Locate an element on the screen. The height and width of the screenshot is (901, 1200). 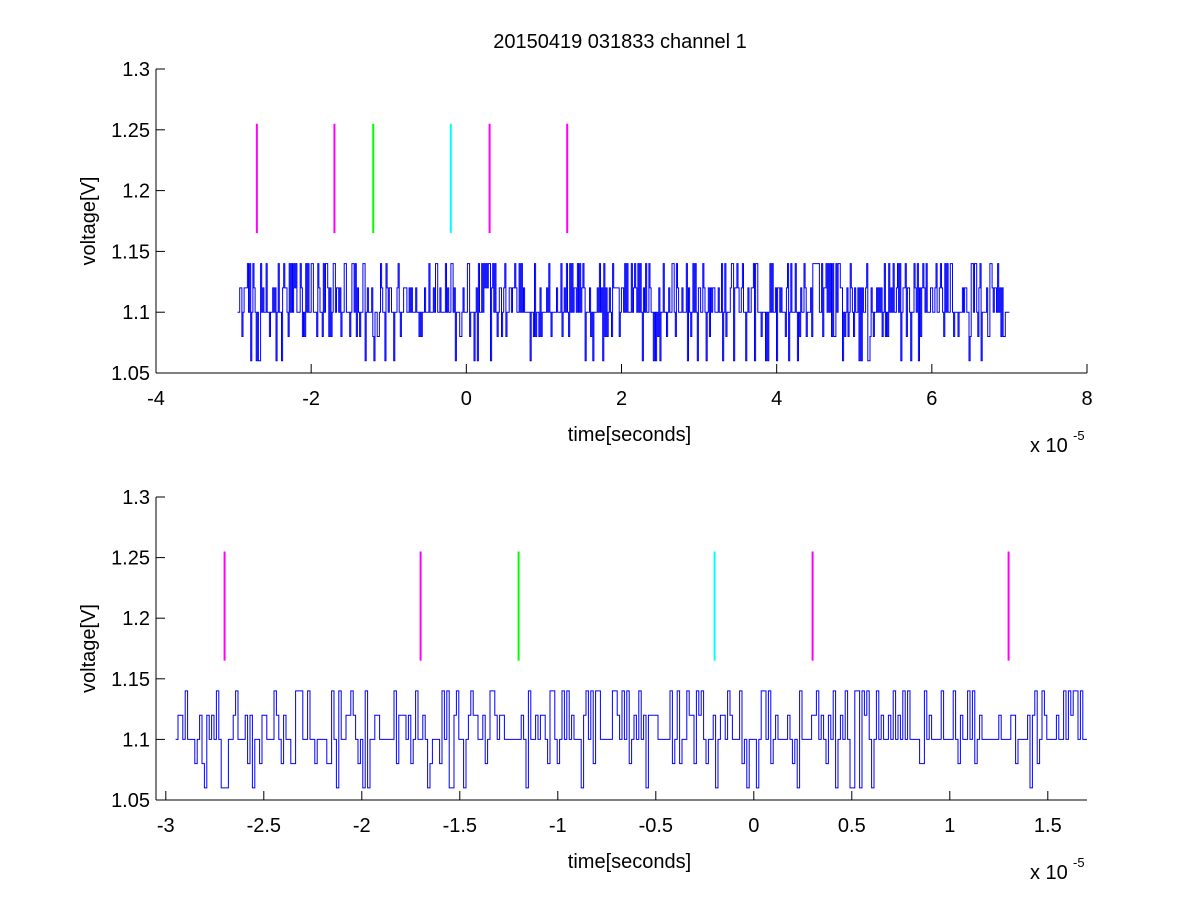
x-tick-label: -3 is located at coordinates (166, 826).